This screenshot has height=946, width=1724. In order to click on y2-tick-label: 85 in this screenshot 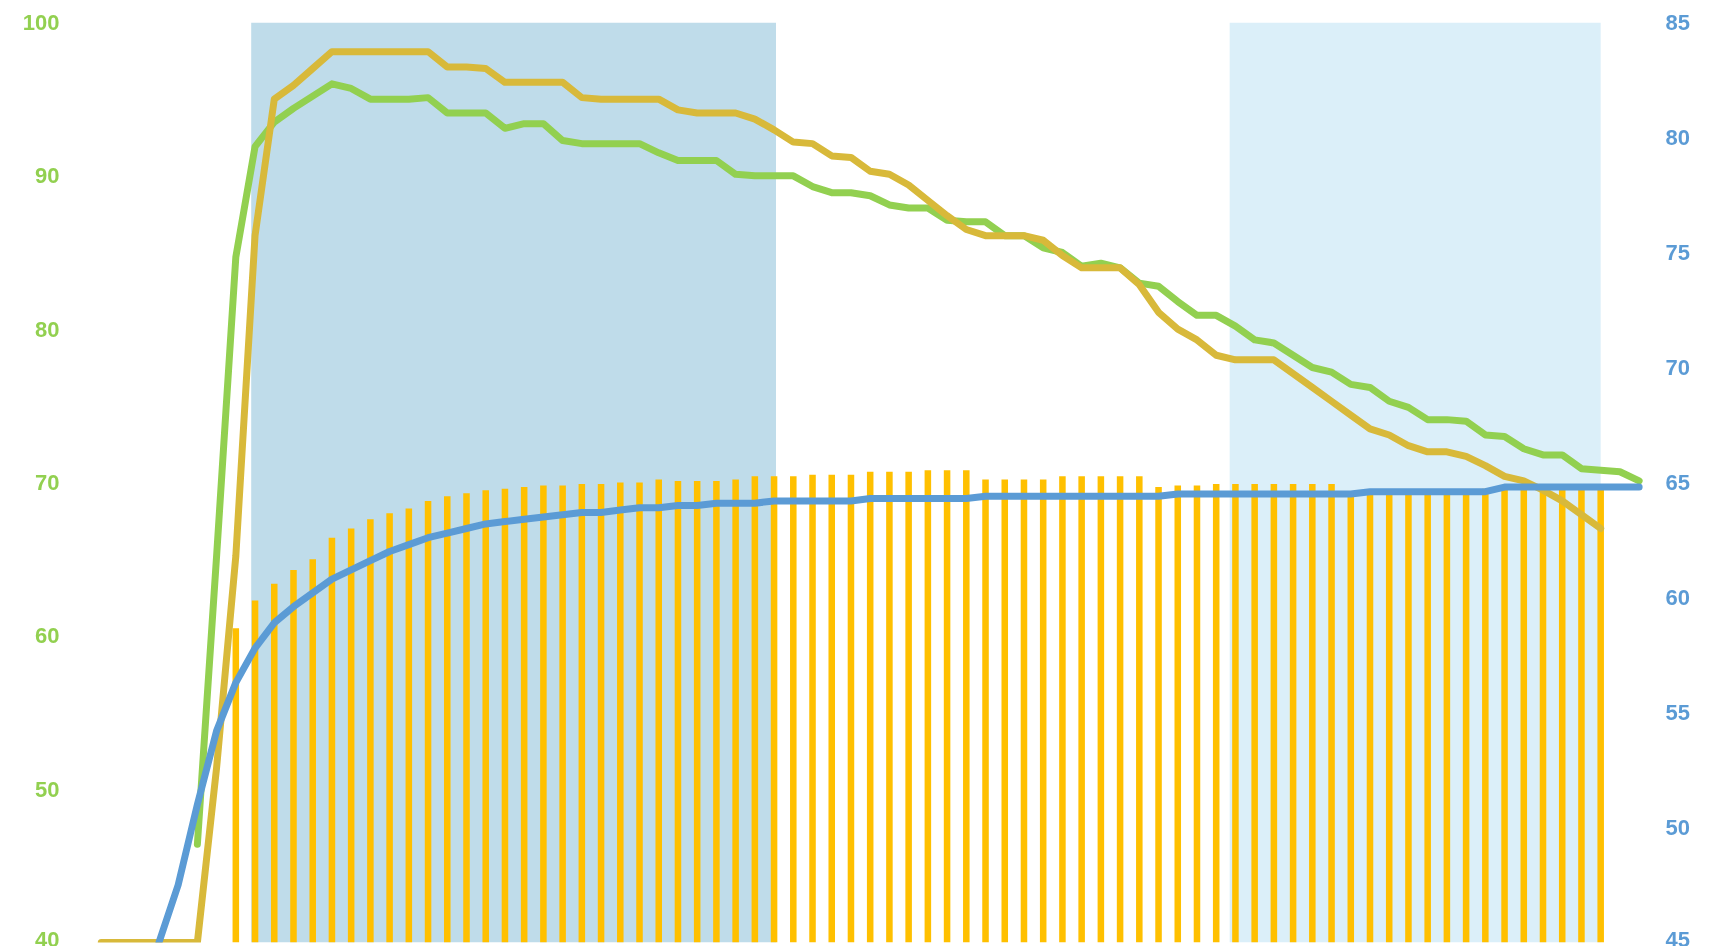, I will do `click(1677, 22)`.